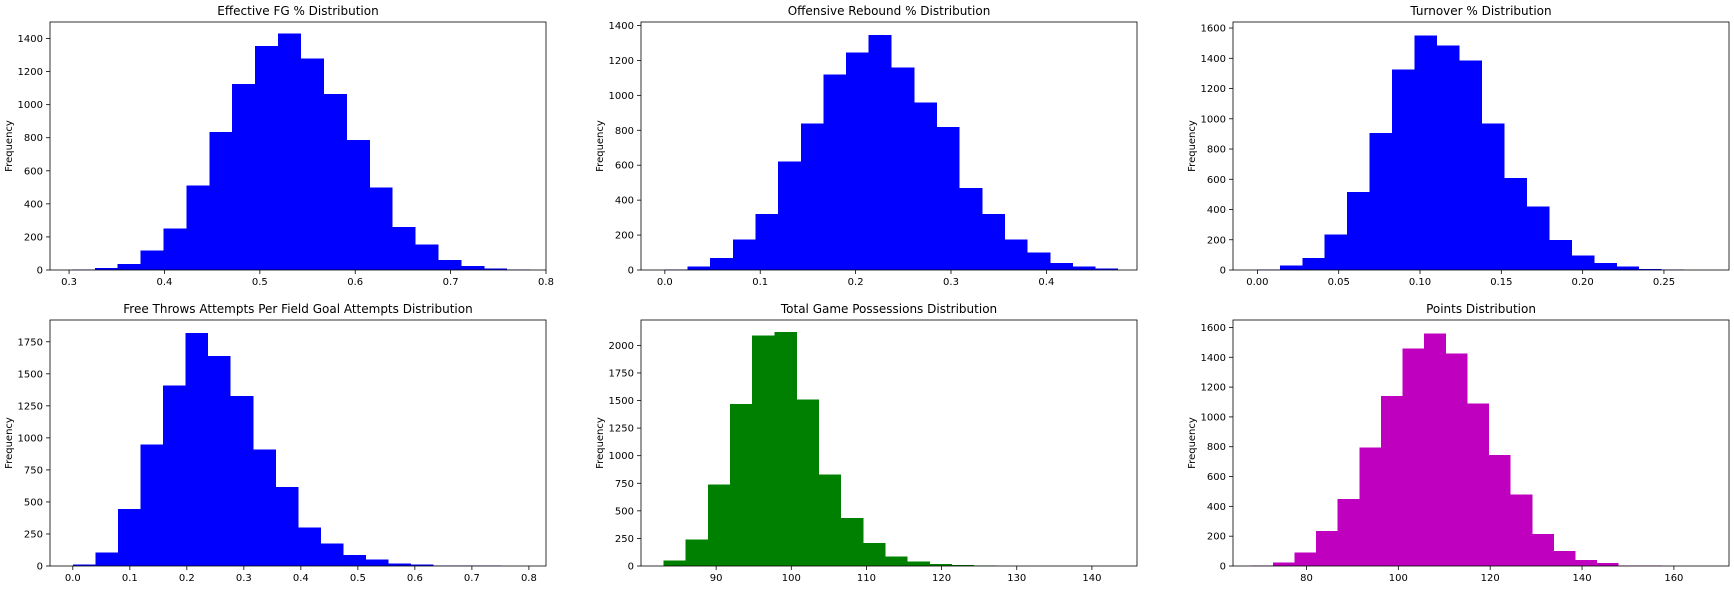 The width and height of the screenshot is (1734, 590). Describe the element at coordinates (1673, 578) in the screenshot. I see `x-tick-label: 160` at that location.